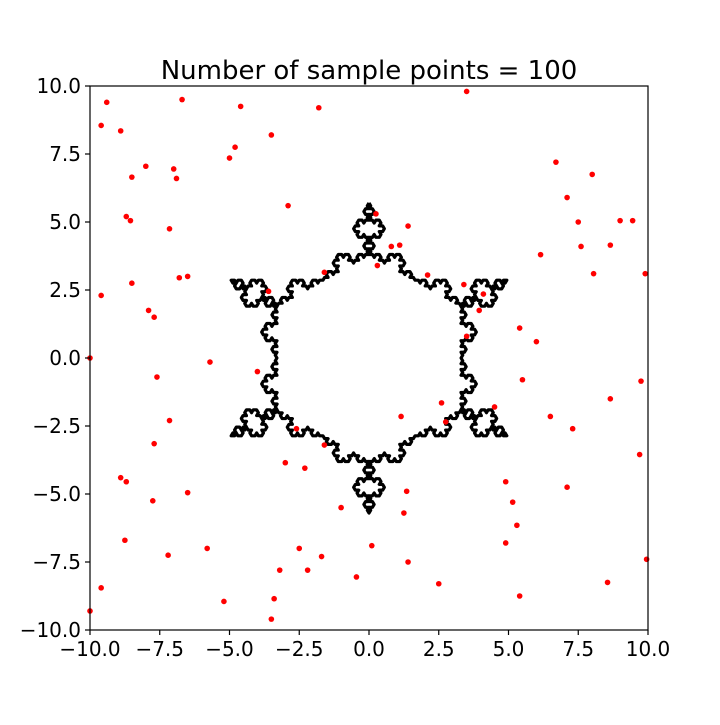  Describe the element at coordinates (648, 649) in the screenshot. I see `x-tick-label: 10.0` at that location.